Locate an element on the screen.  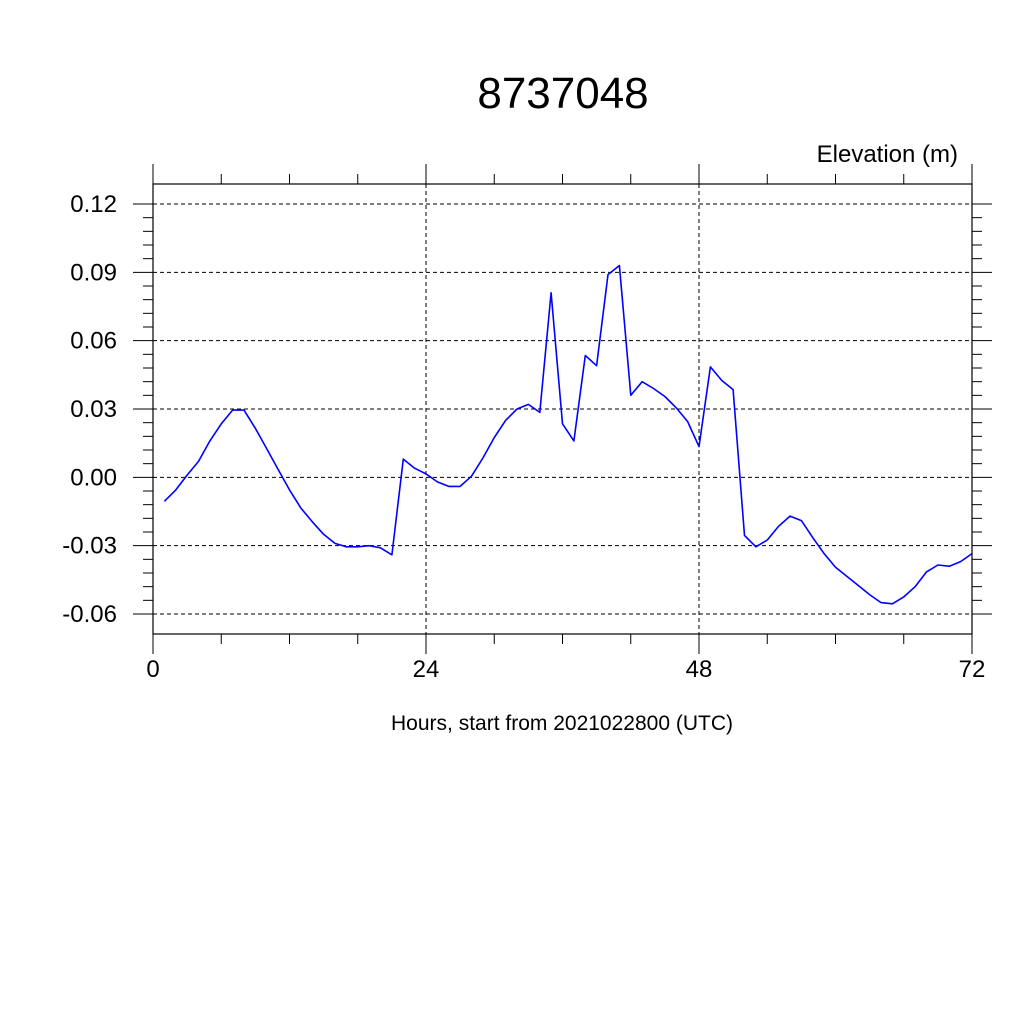
chart-subtitle: Elevation (m) is located at coordinates (887, 154).